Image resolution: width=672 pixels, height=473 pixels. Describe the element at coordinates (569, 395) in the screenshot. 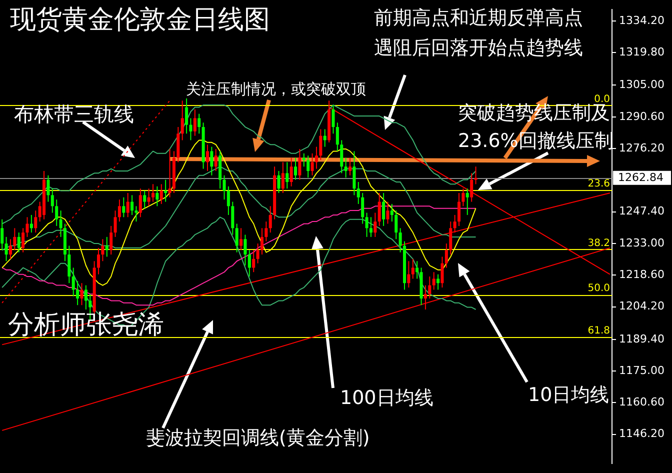

I see `annotation: 10日均线` at that location.